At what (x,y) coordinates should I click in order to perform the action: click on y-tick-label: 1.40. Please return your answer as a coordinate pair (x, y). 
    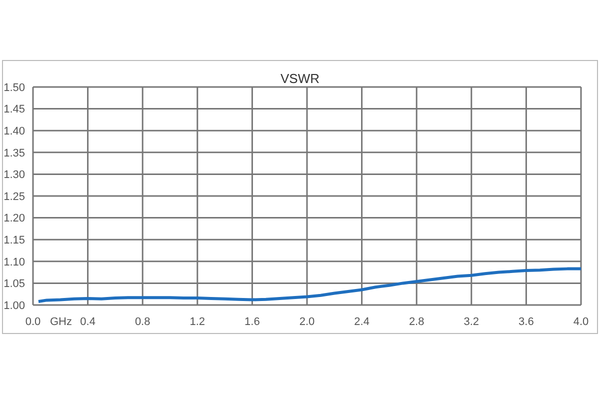
    Looking at the image, I should click on (14, 132).